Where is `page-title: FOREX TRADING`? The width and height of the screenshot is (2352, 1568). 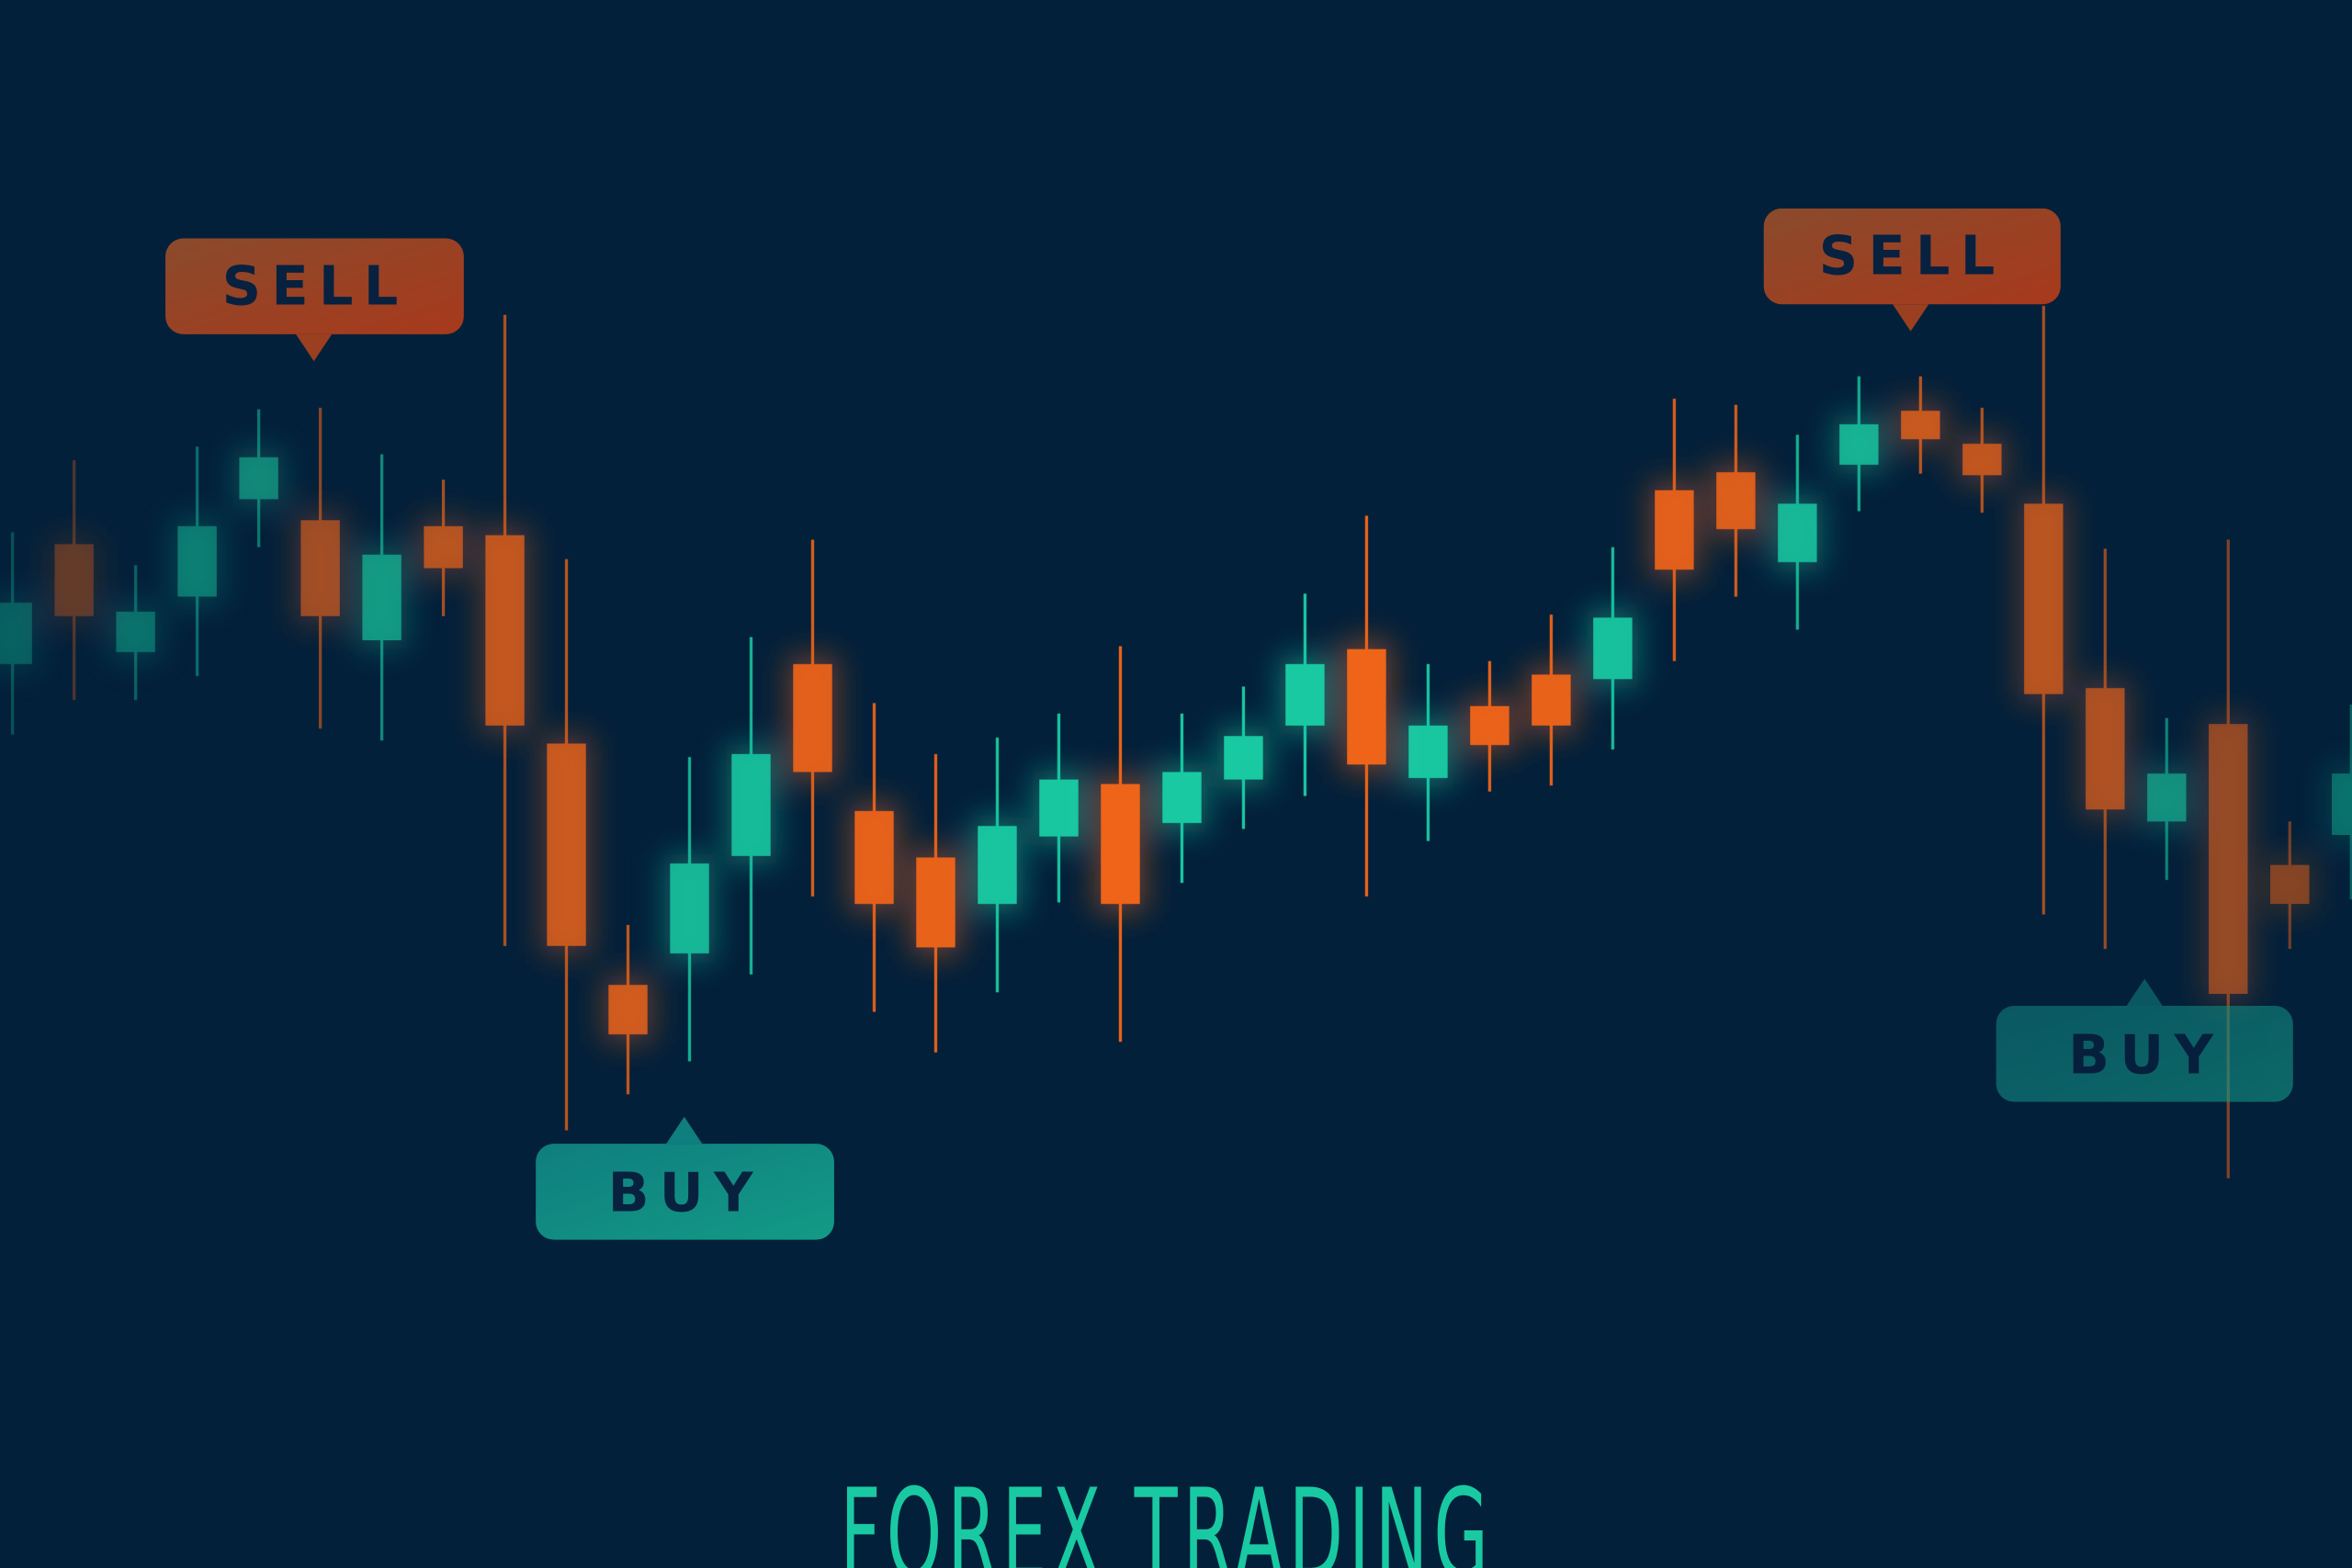
page-title: FOREX TRADING is located at coordinates (1167, 1515).